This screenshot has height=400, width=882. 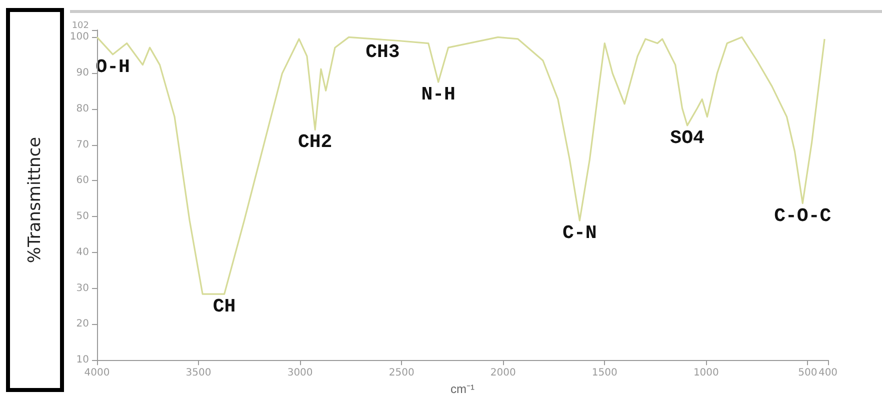 I want to click on y-axis-title: %Transmittnce, so click(x=35, y=200).